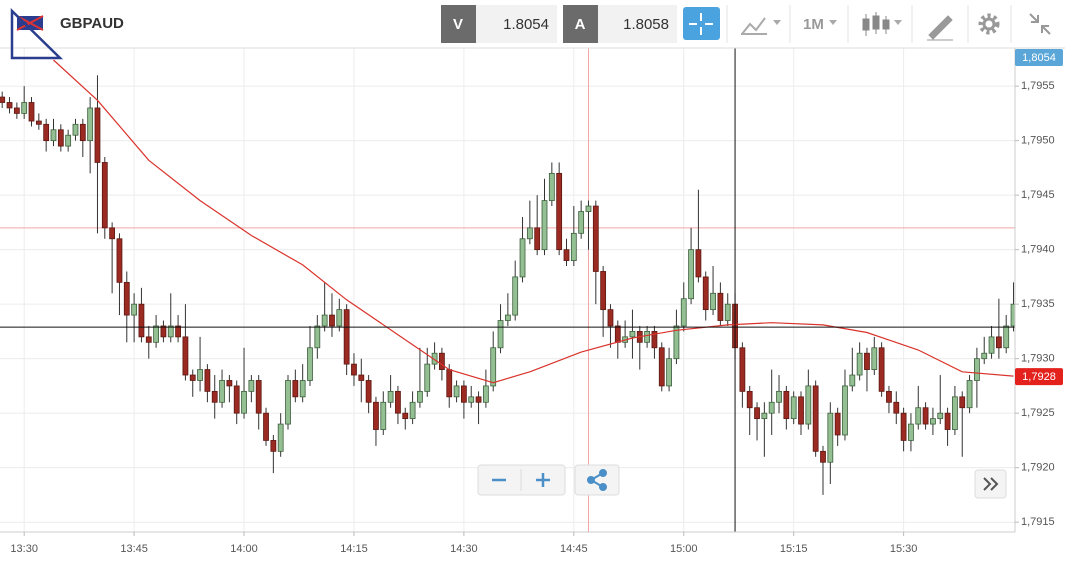  Describe the element at coordinates (813, 24) in the screenshot. I see `timeframe: 1M` at that location.